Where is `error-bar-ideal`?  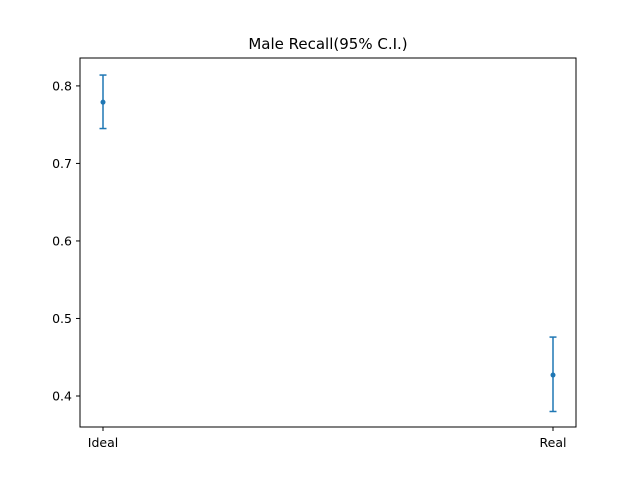 error-bar-ideal is located at coordinates (103, 102).